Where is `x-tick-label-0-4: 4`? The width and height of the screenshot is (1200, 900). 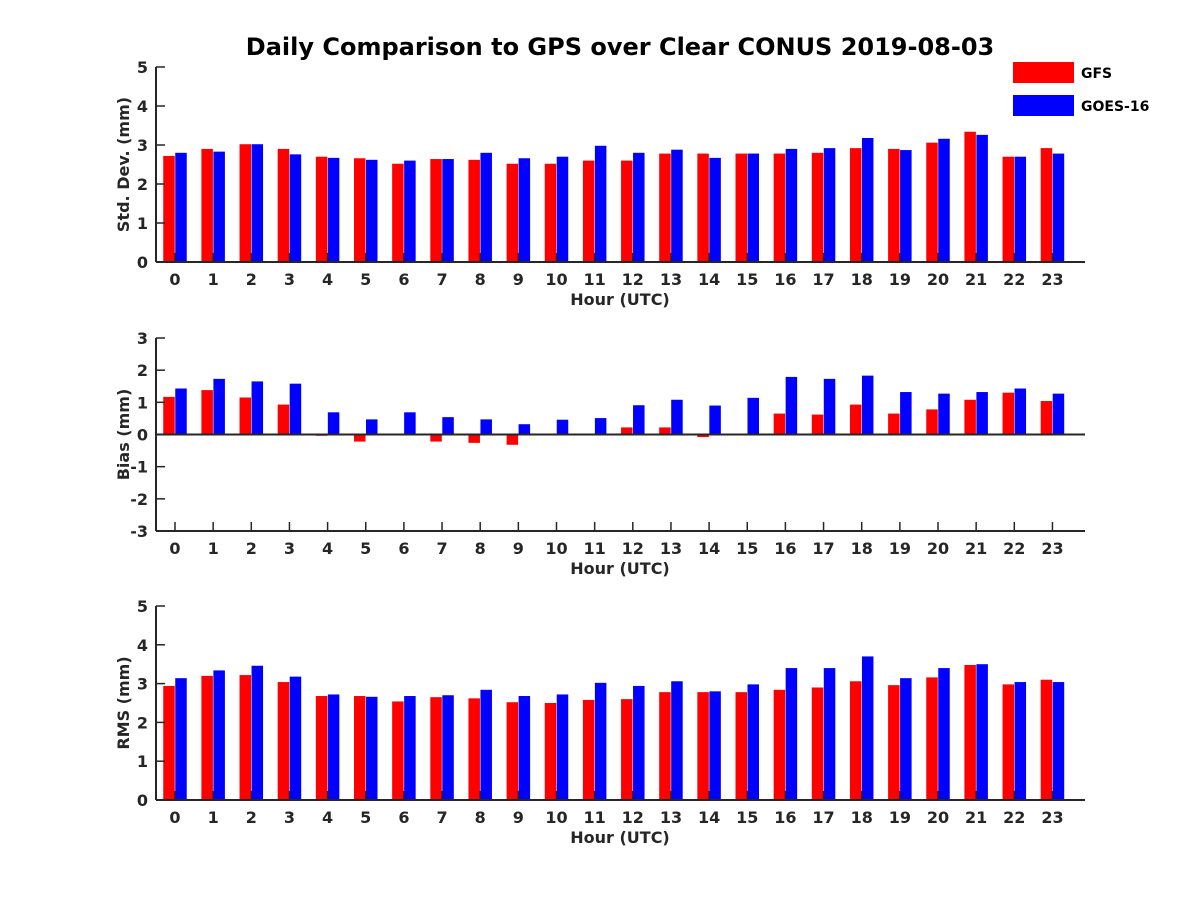
x-tick-label-0-4: 4 is located at coordinates (327, 279).